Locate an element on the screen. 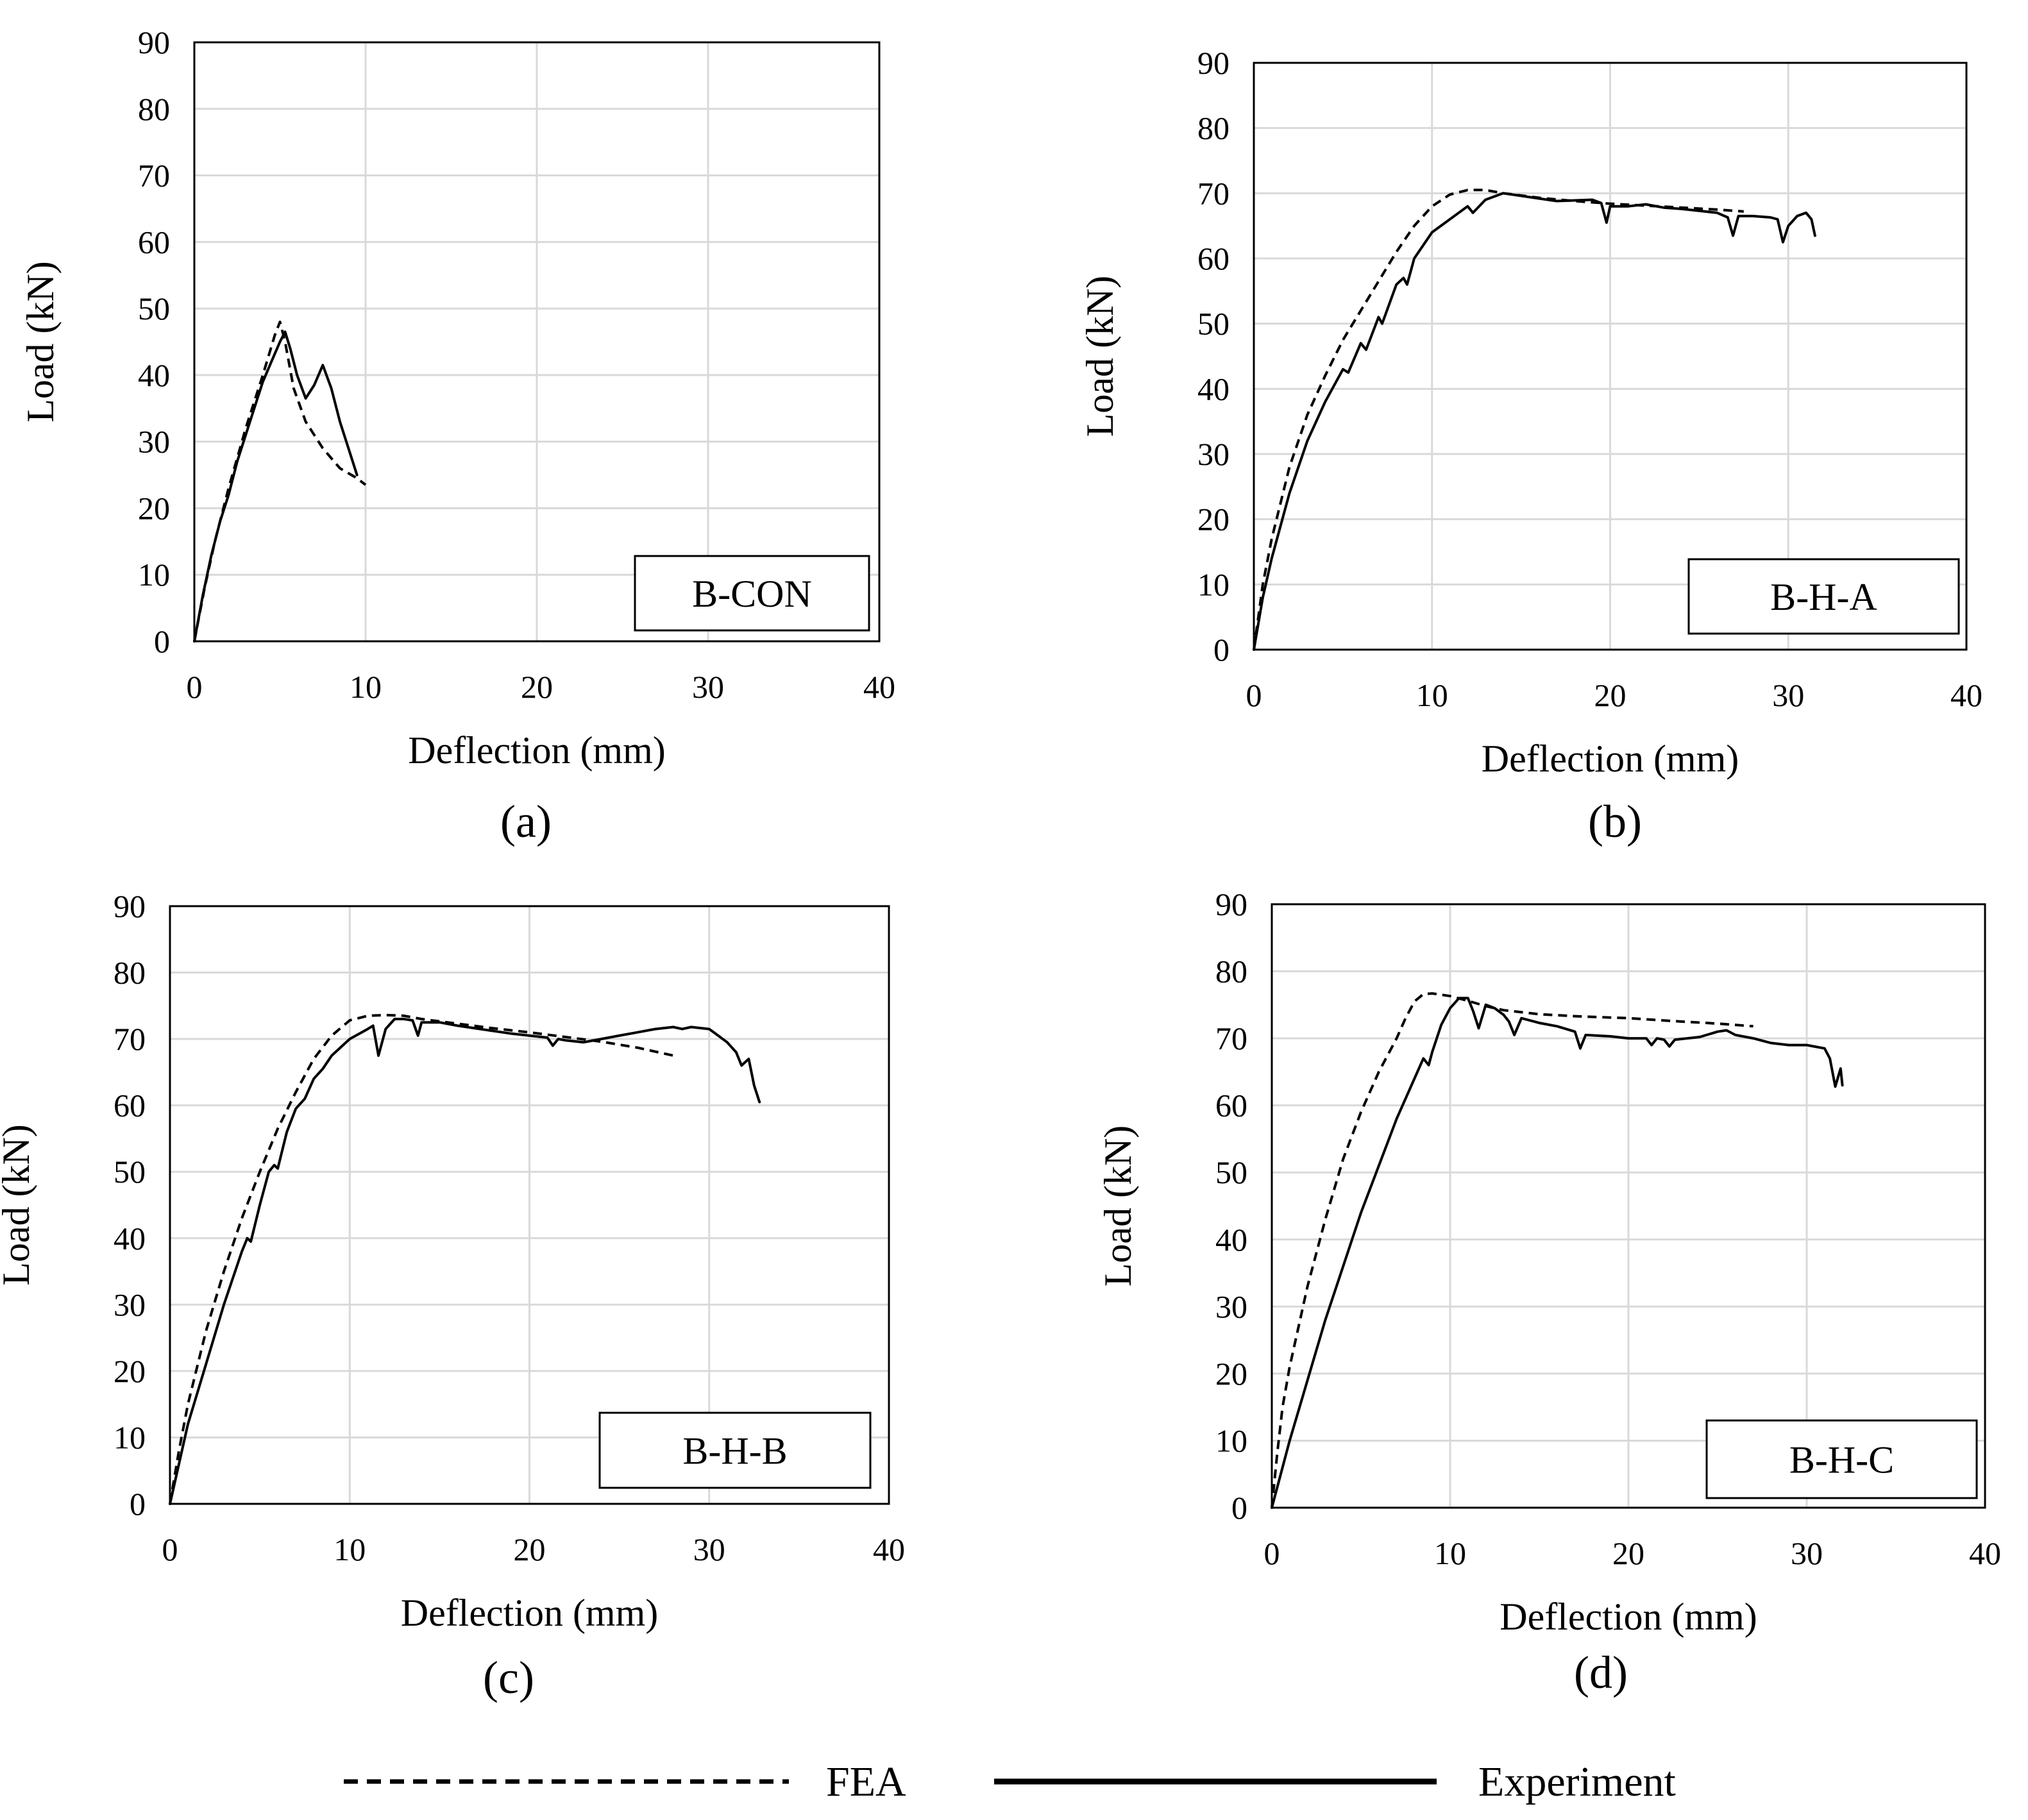 This screenshot has height=1820, width=2028. specimen-tag-label: B-H-A is located at coordinates (1823, 597).